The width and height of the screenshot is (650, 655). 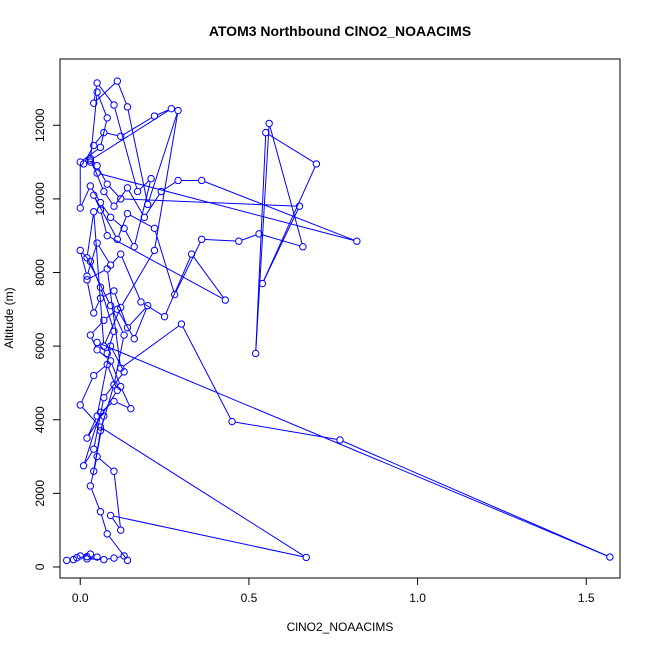 I want to click on y-tick-label: 2000, so click(x=40, y=493).